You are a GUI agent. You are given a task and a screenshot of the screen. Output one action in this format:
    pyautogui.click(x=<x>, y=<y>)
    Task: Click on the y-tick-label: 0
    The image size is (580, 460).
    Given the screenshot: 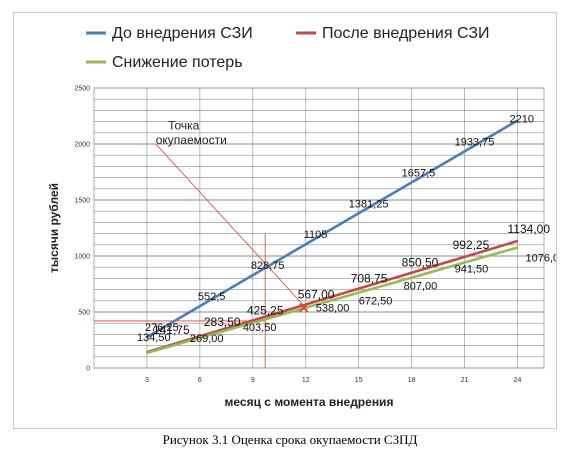 What is the action you would take?
    pyautogui.click(x=88, y=369)
    